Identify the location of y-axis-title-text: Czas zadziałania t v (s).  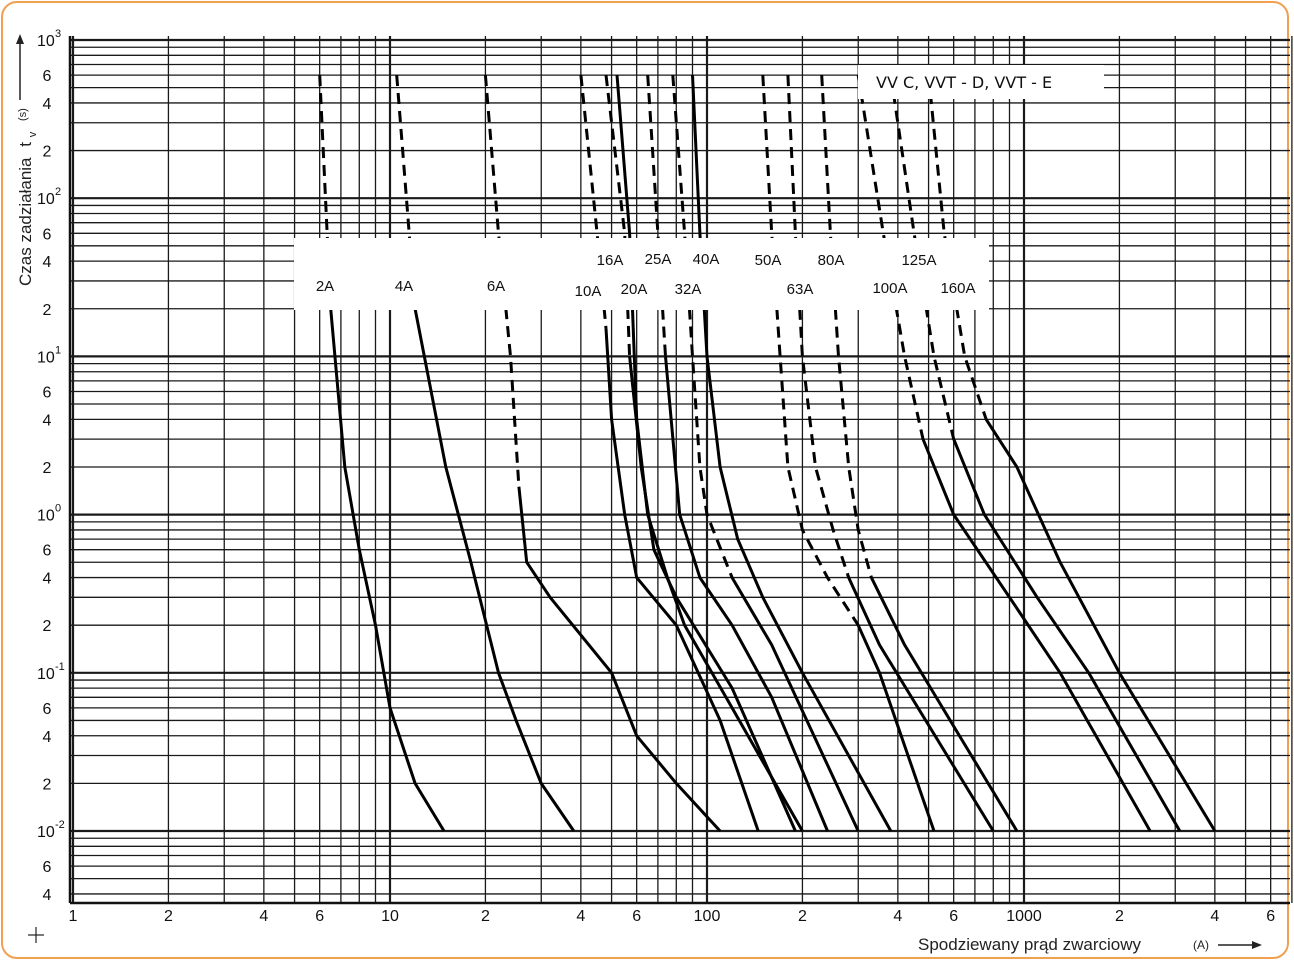
(28, 197).